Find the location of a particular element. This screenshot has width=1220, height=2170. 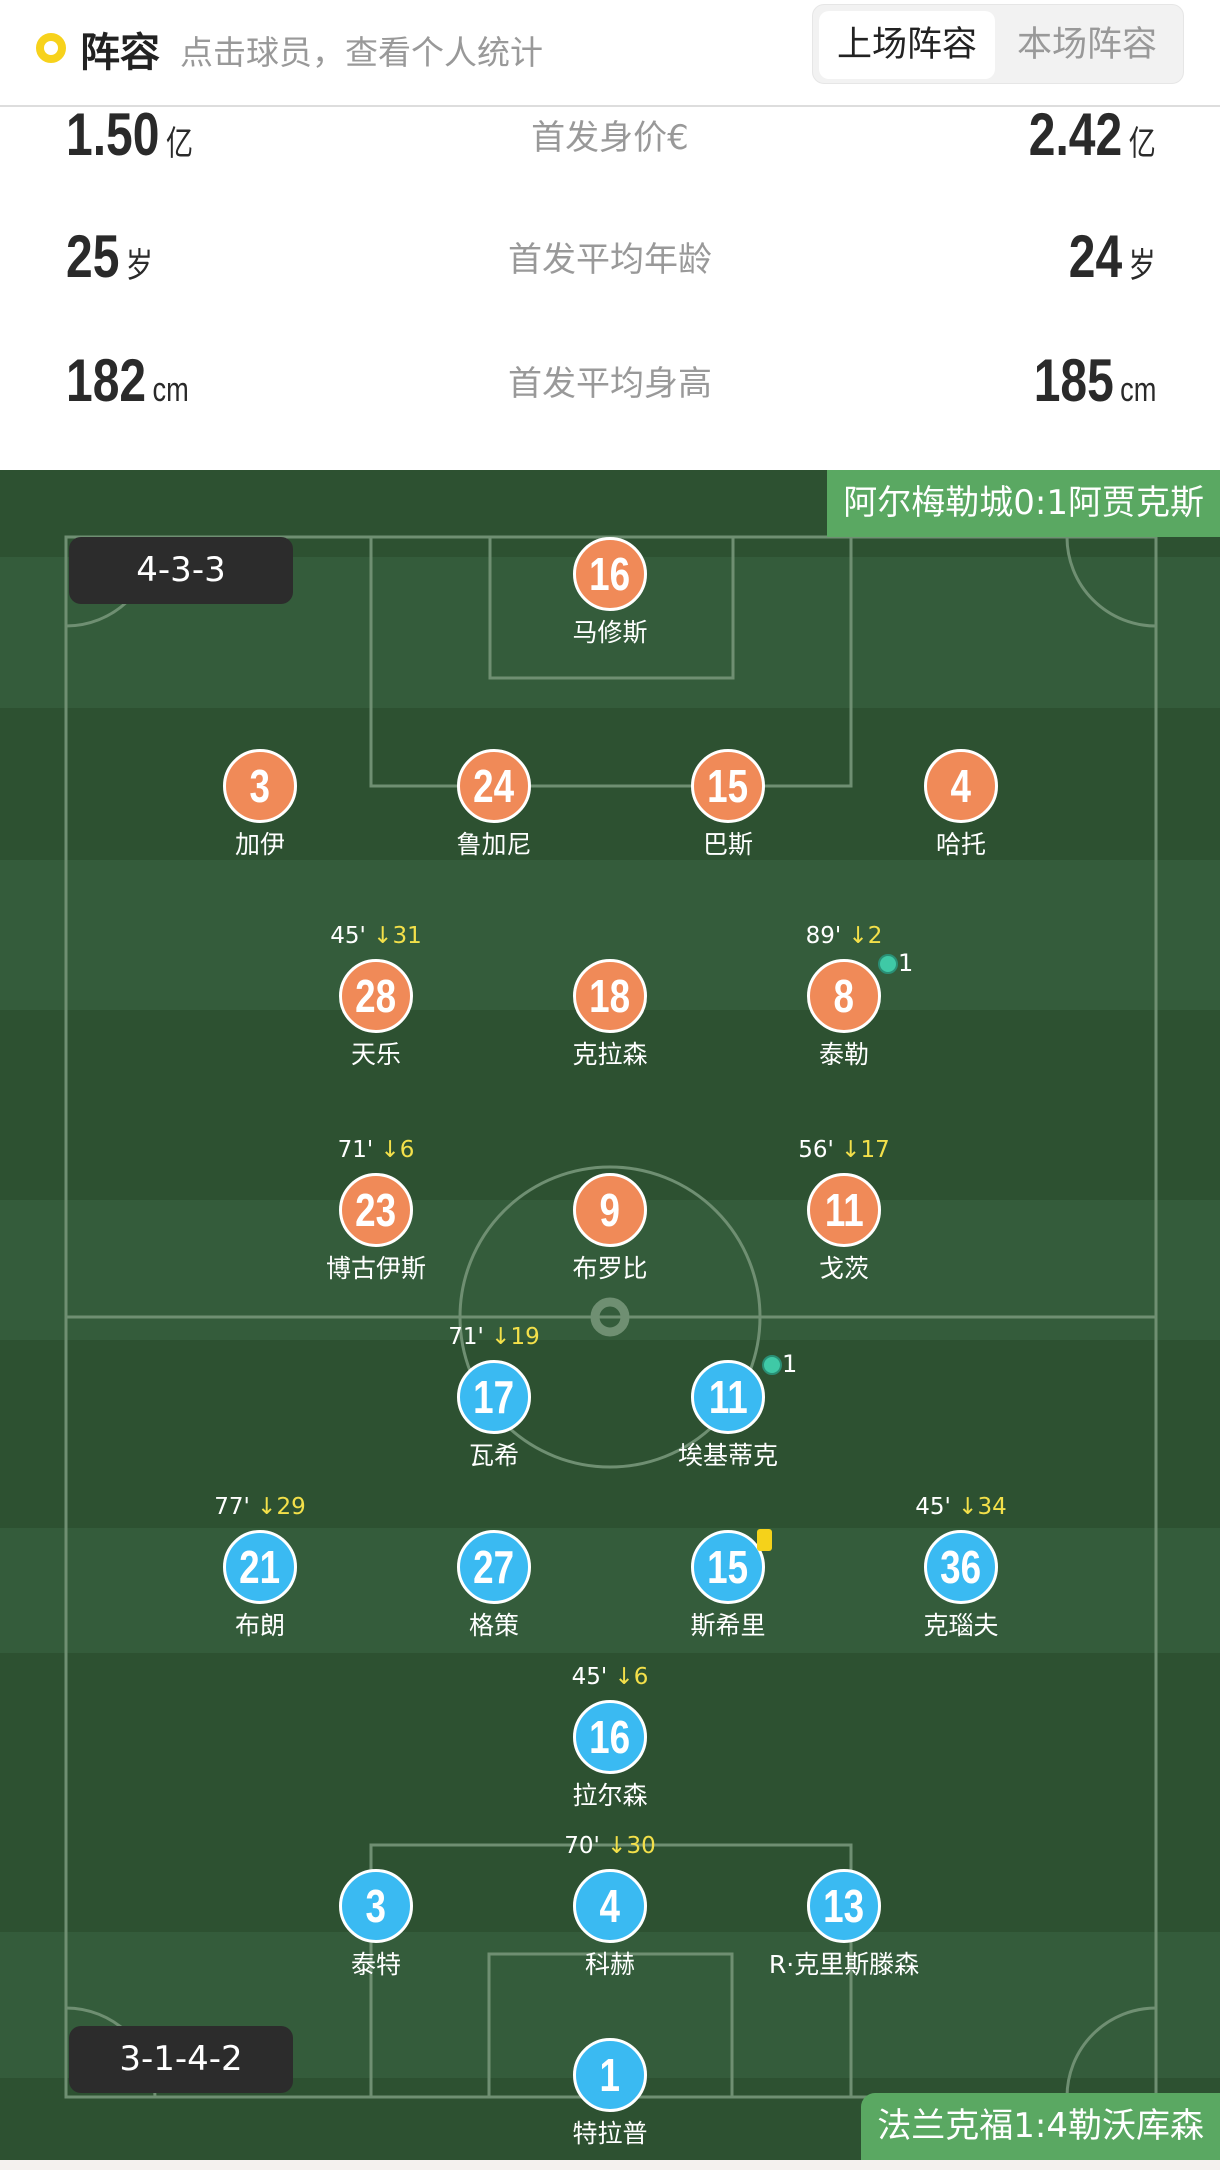

player-number-badge: 13 is located at coordinates (844, 1906).